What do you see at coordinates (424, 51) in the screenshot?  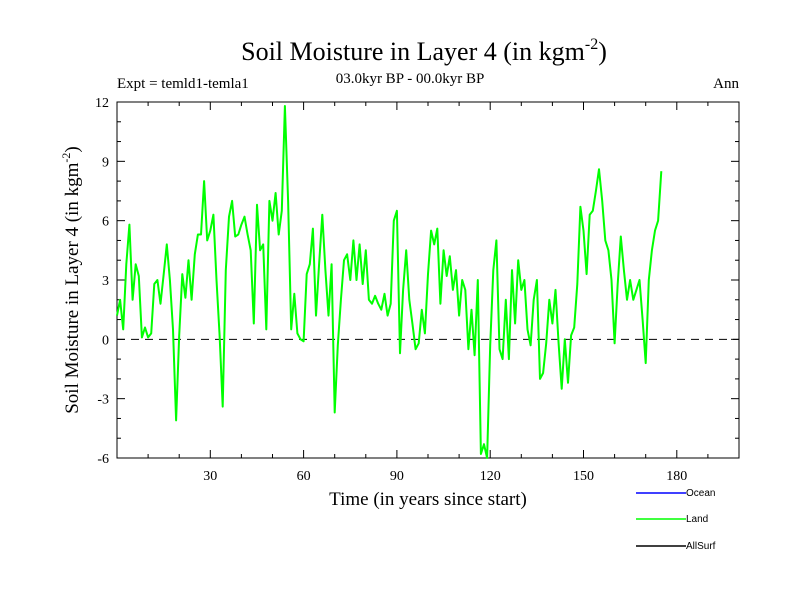 I see `chart-title: Soil Moisture in Layer 4 (in kgm-2)` at bounding box center [424, 51].